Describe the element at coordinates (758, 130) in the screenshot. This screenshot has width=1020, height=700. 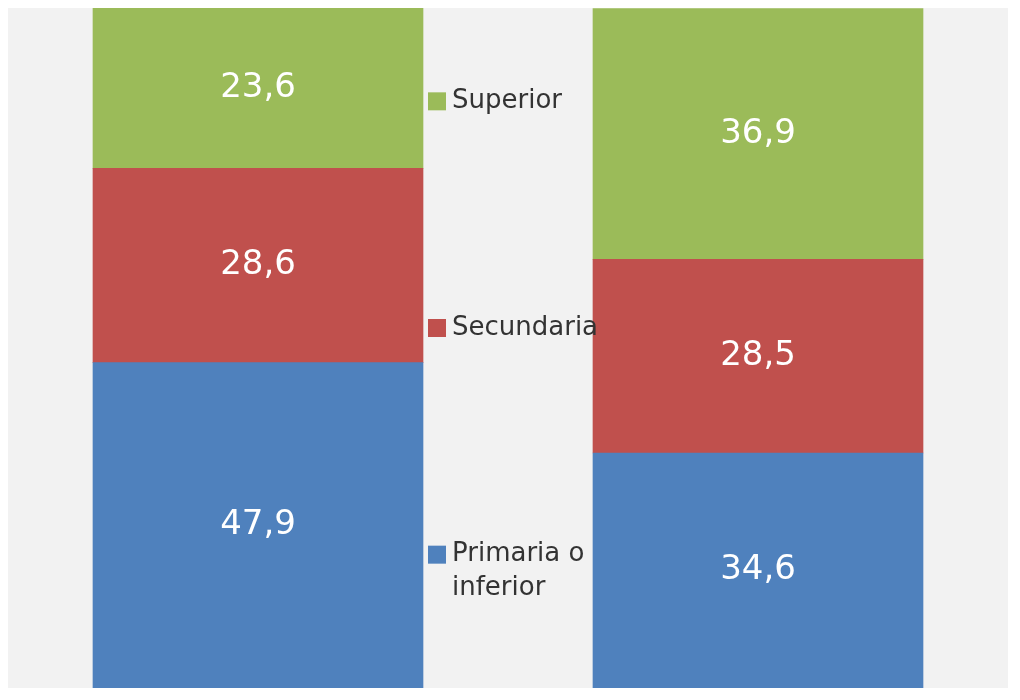
I see `data-label: 36,9` at that location.